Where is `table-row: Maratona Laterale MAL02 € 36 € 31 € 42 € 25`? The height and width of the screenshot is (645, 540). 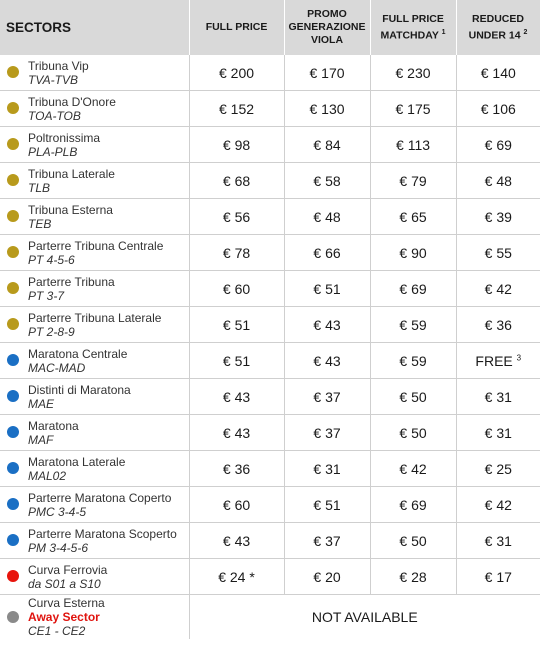 table-row: Maratona Laterale MAL02 € 36 € 31 € 42 € 25 is located at coordinates (270, 468).